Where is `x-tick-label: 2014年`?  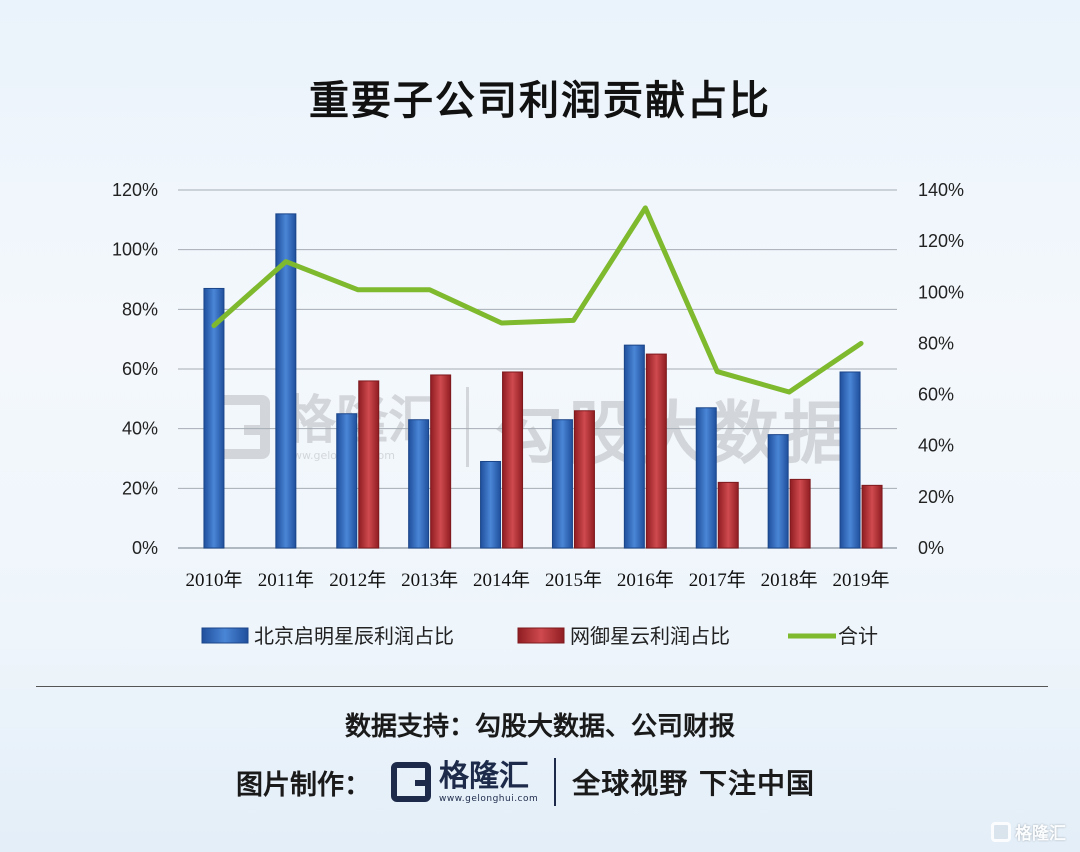 x-tick-label: 2014年 is located at coordinates (501, 580).